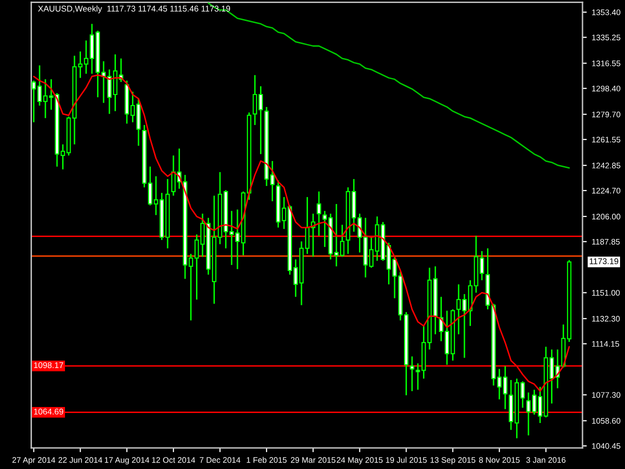  What do you see at coordinates (34, 460) in the screenshot?
I see `x-tick-label: 27 Apr 2014` at bounding box center [34, 460].